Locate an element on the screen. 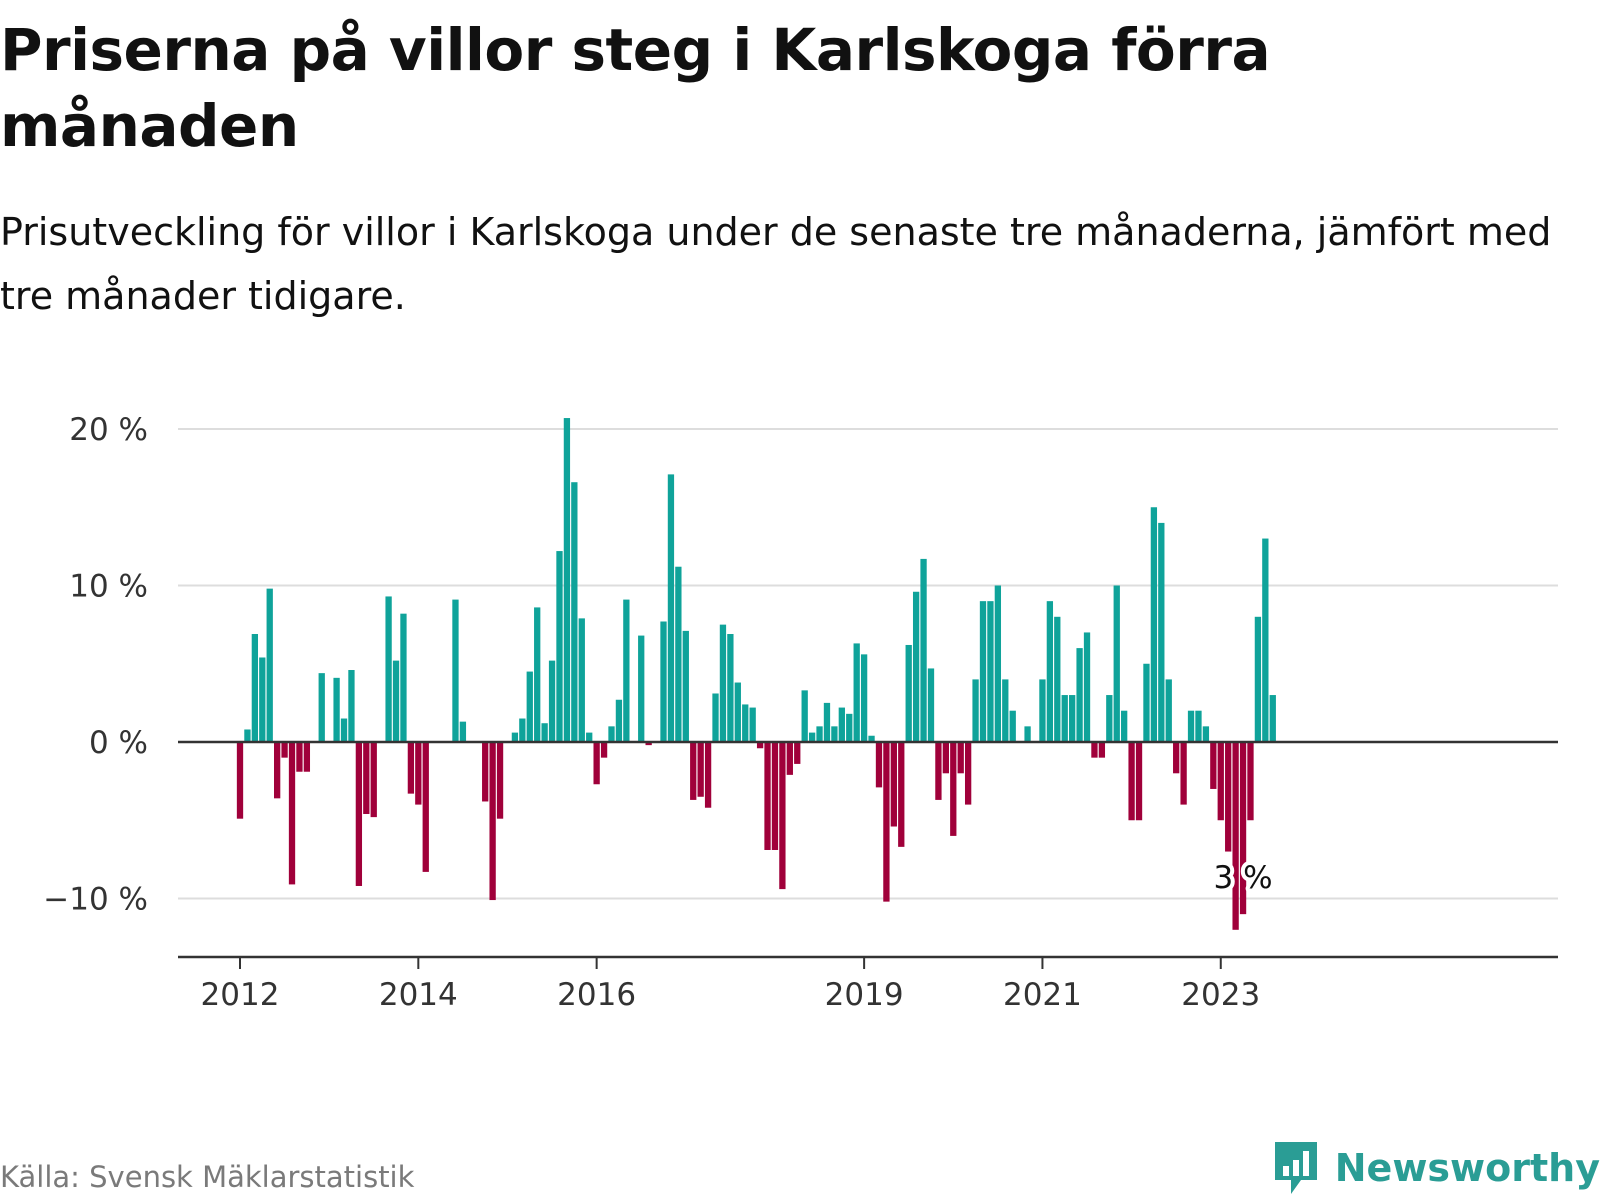 The image size is (1600, 1200). x-tick-label: 2019 is located at coordinates (864, 995).